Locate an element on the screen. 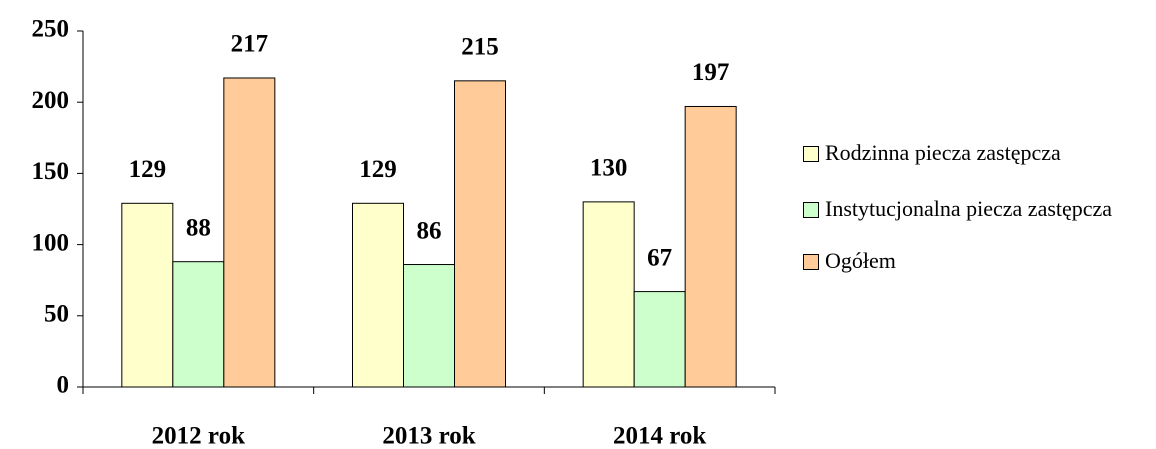 The width and height of the screenshot is (1156, 449). y-tick-label: 150 is located at coordinates (51, 171).